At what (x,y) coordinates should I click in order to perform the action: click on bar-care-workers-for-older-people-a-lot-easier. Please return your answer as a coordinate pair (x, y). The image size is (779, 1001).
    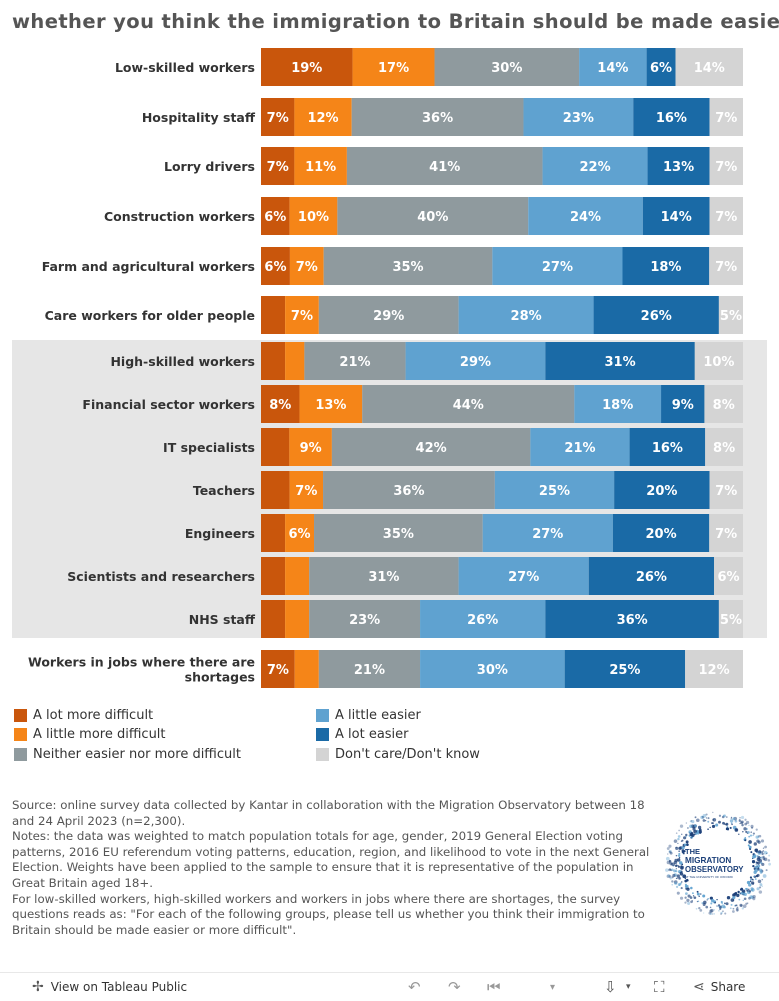
    Looking at the image, I should click on (656, 315).